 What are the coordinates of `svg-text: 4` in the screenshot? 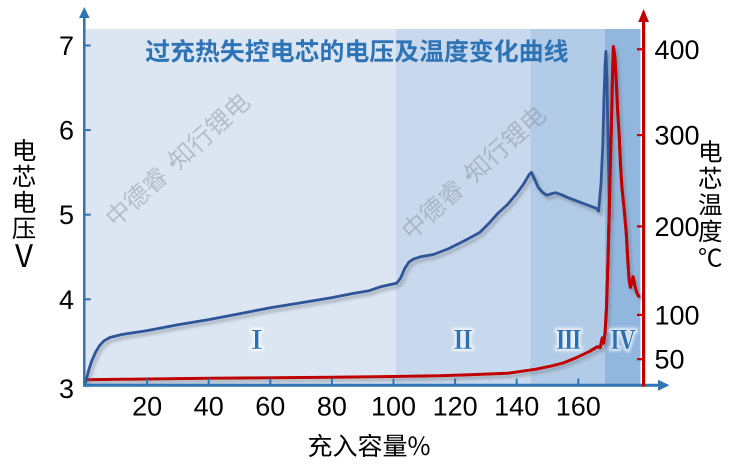 It's located at (66, 300).